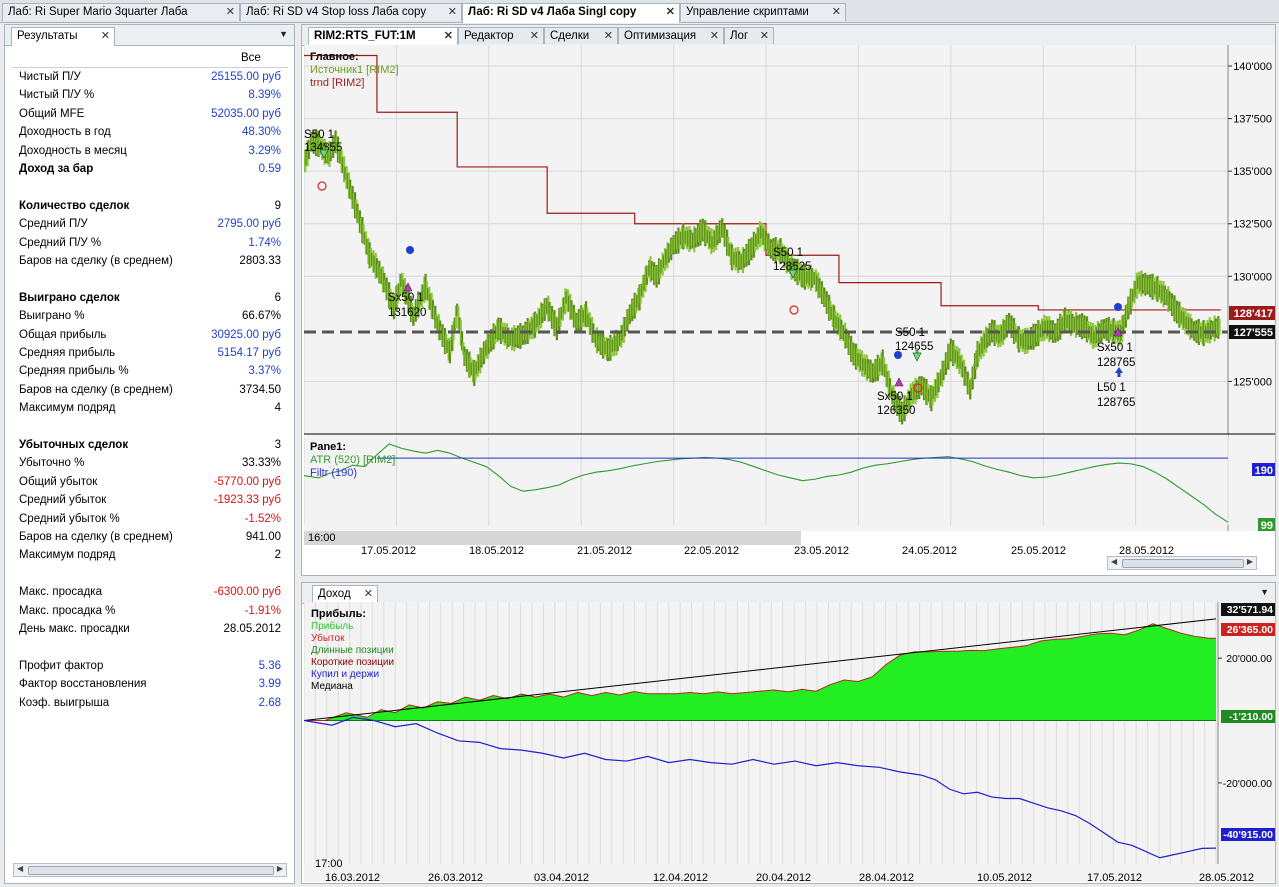 Image resolution: width=1279 pixels, height=887 pixels. What do you see at coordinates (1267, 525) in the screenshot?
I see `atr-value: 99` at bounding box center [1267, 525].